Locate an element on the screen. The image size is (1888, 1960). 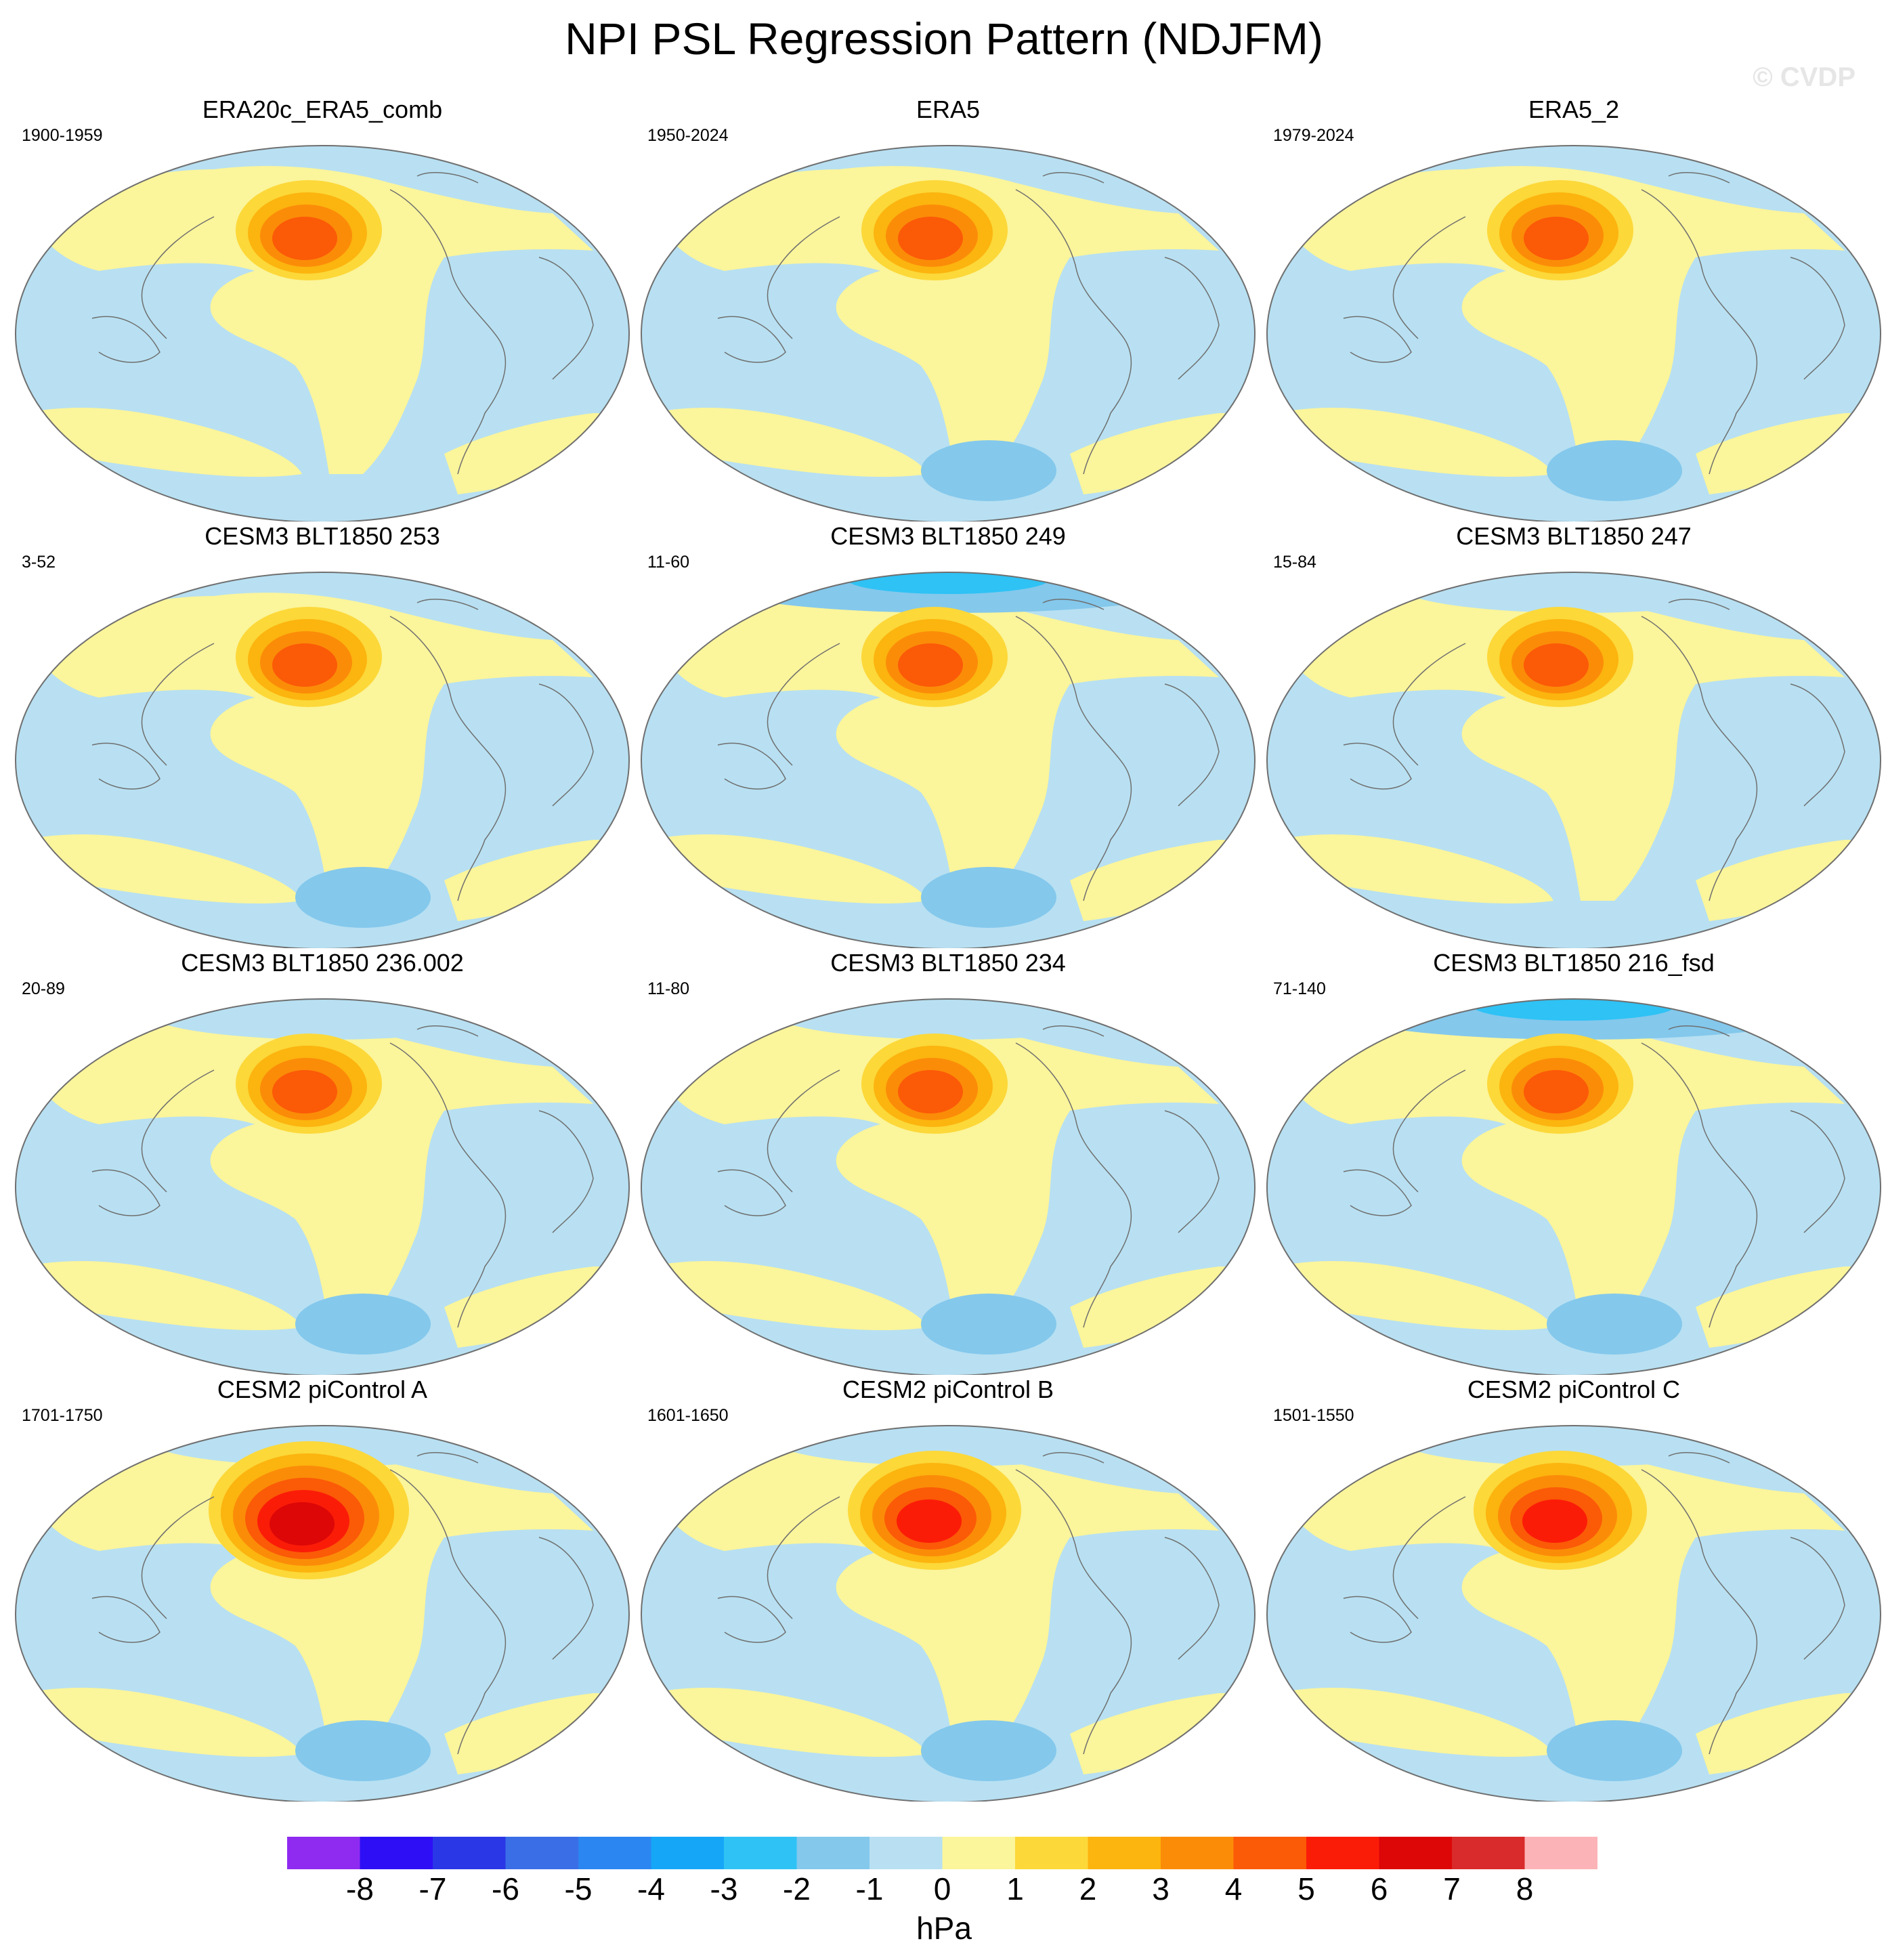
map-panel: ERA20c_ERA5_comb 1900-1959 is located at coordinates (322, 308).